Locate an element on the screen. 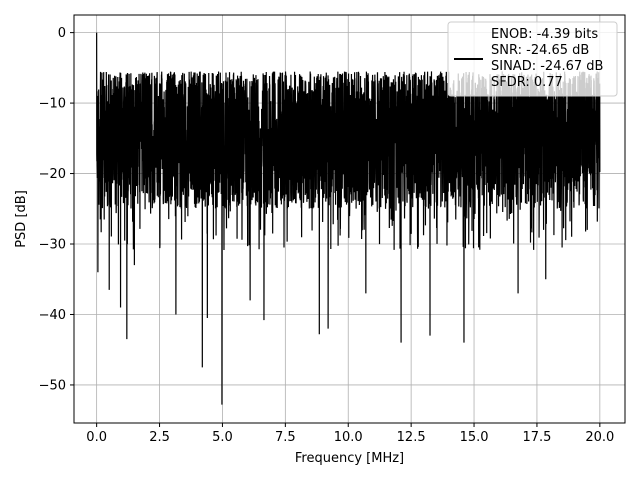  y-tick-label: −50 is located at coordinates (52, 385).